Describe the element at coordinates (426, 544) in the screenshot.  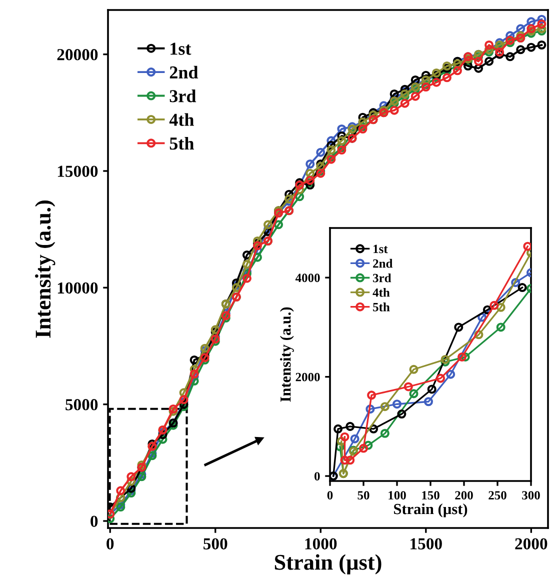
I see `x-tick-label: 1500` at that location.